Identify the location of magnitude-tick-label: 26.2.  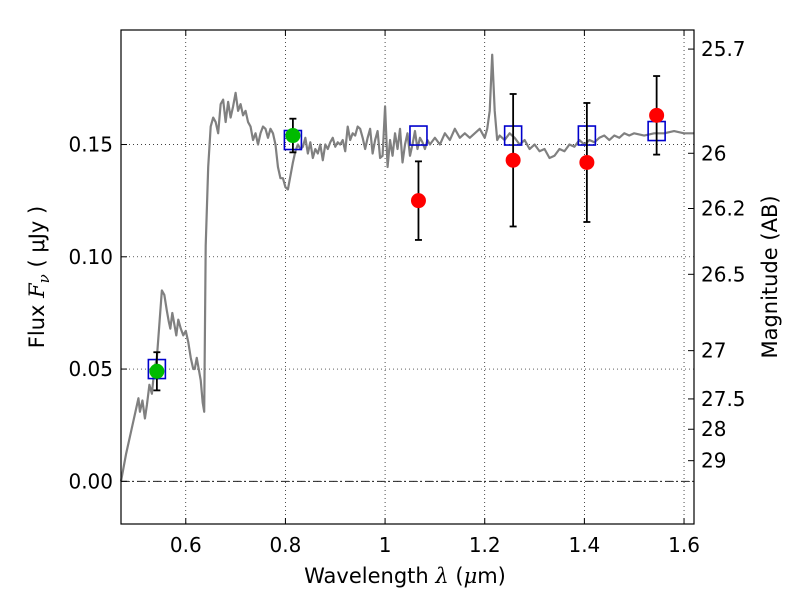
(723, 209).